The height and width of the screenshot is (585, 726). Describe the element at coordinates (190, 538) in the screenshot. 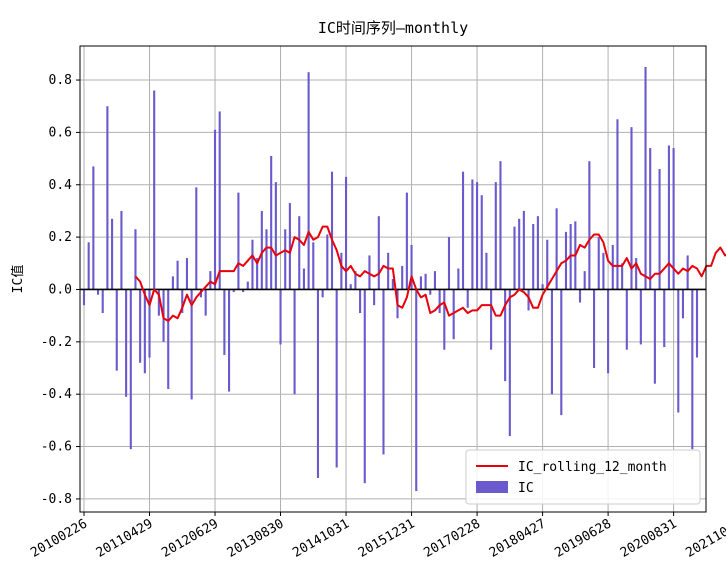

I see `x-tick-label: 20120629` at that location.